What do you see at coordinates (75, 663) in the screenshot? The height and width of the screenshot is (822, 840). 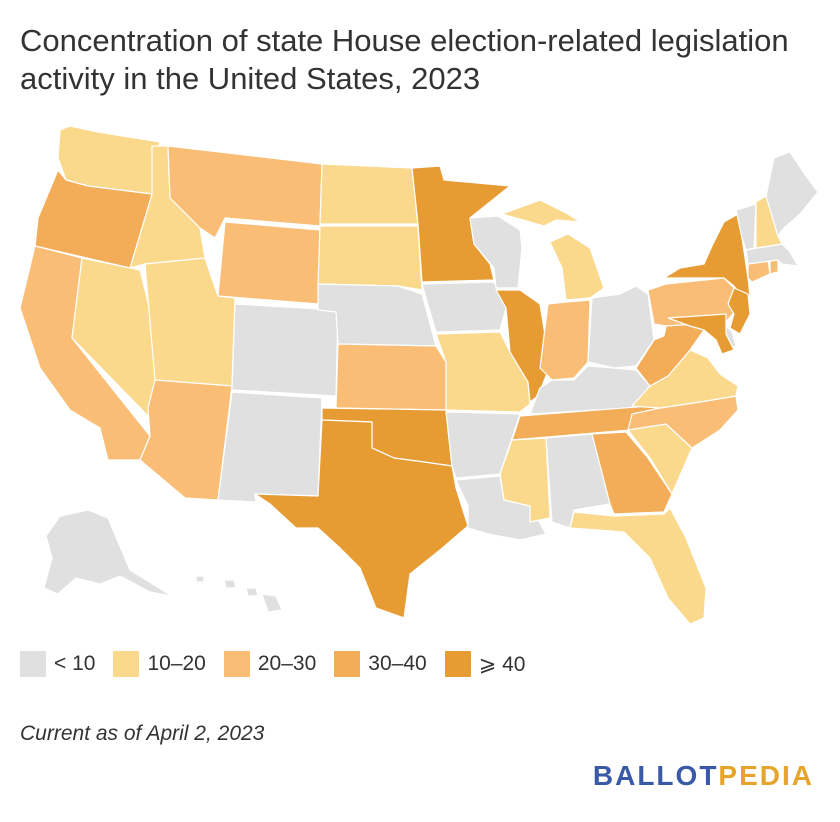 I see `legend-label: < 10` at bounding box center [75, 663].